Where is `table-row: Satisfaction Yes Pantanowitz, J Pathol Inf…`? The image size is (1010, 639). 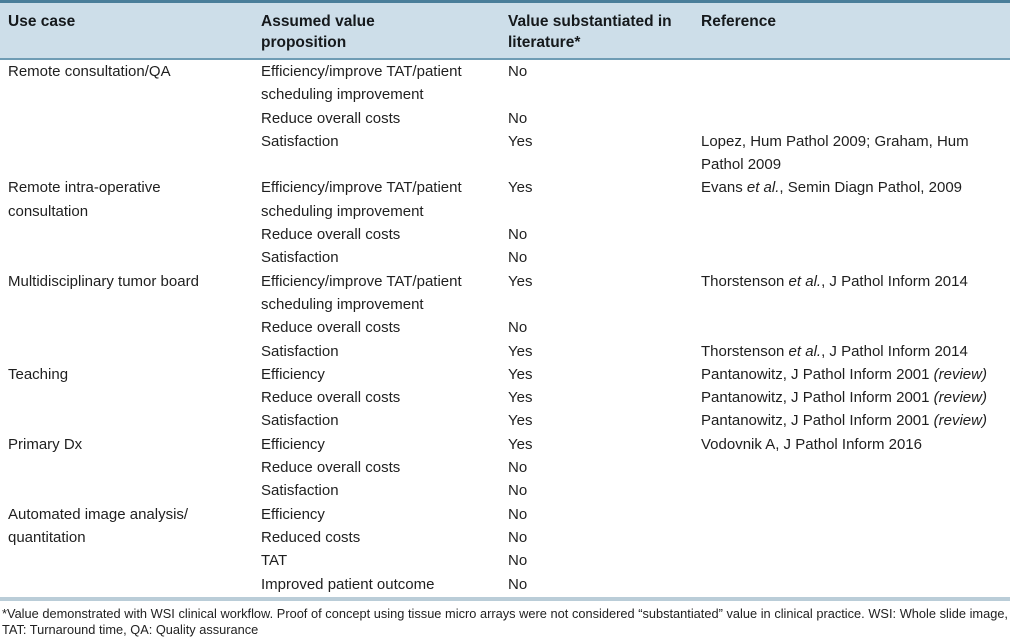
table-row: Satisfaction Yes Pantanowitz, J Pathol Inf… is located at coordinates (505, 420).